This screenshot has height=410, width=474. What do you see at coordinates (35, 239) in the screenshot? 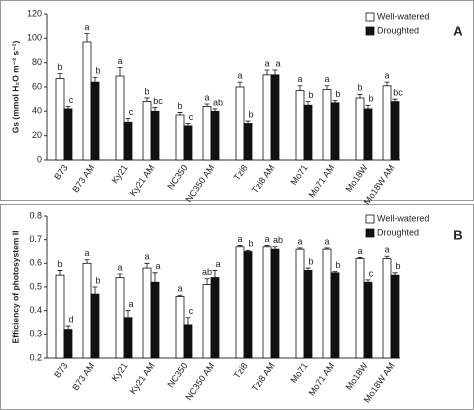
I see `y-tick-label: 0.7` at bounding box center [35, 239].